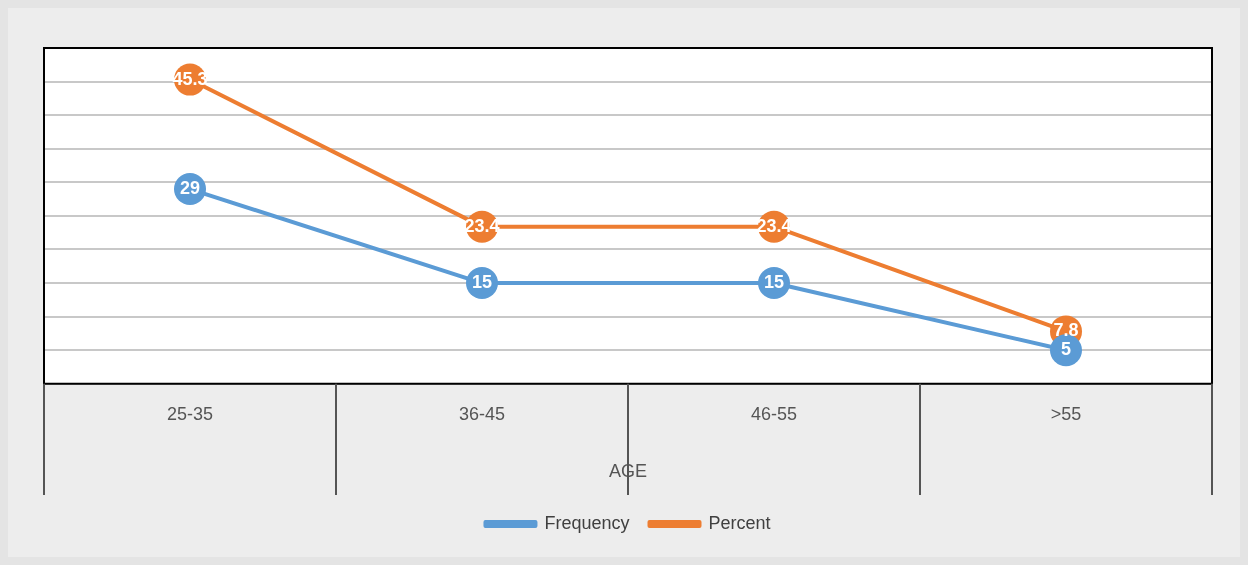 This screenshot has width=1248, height=565. Describe the element at coordinates (774, 413) in the screenshot. I see `x-tick-label: 46-55` at that location.